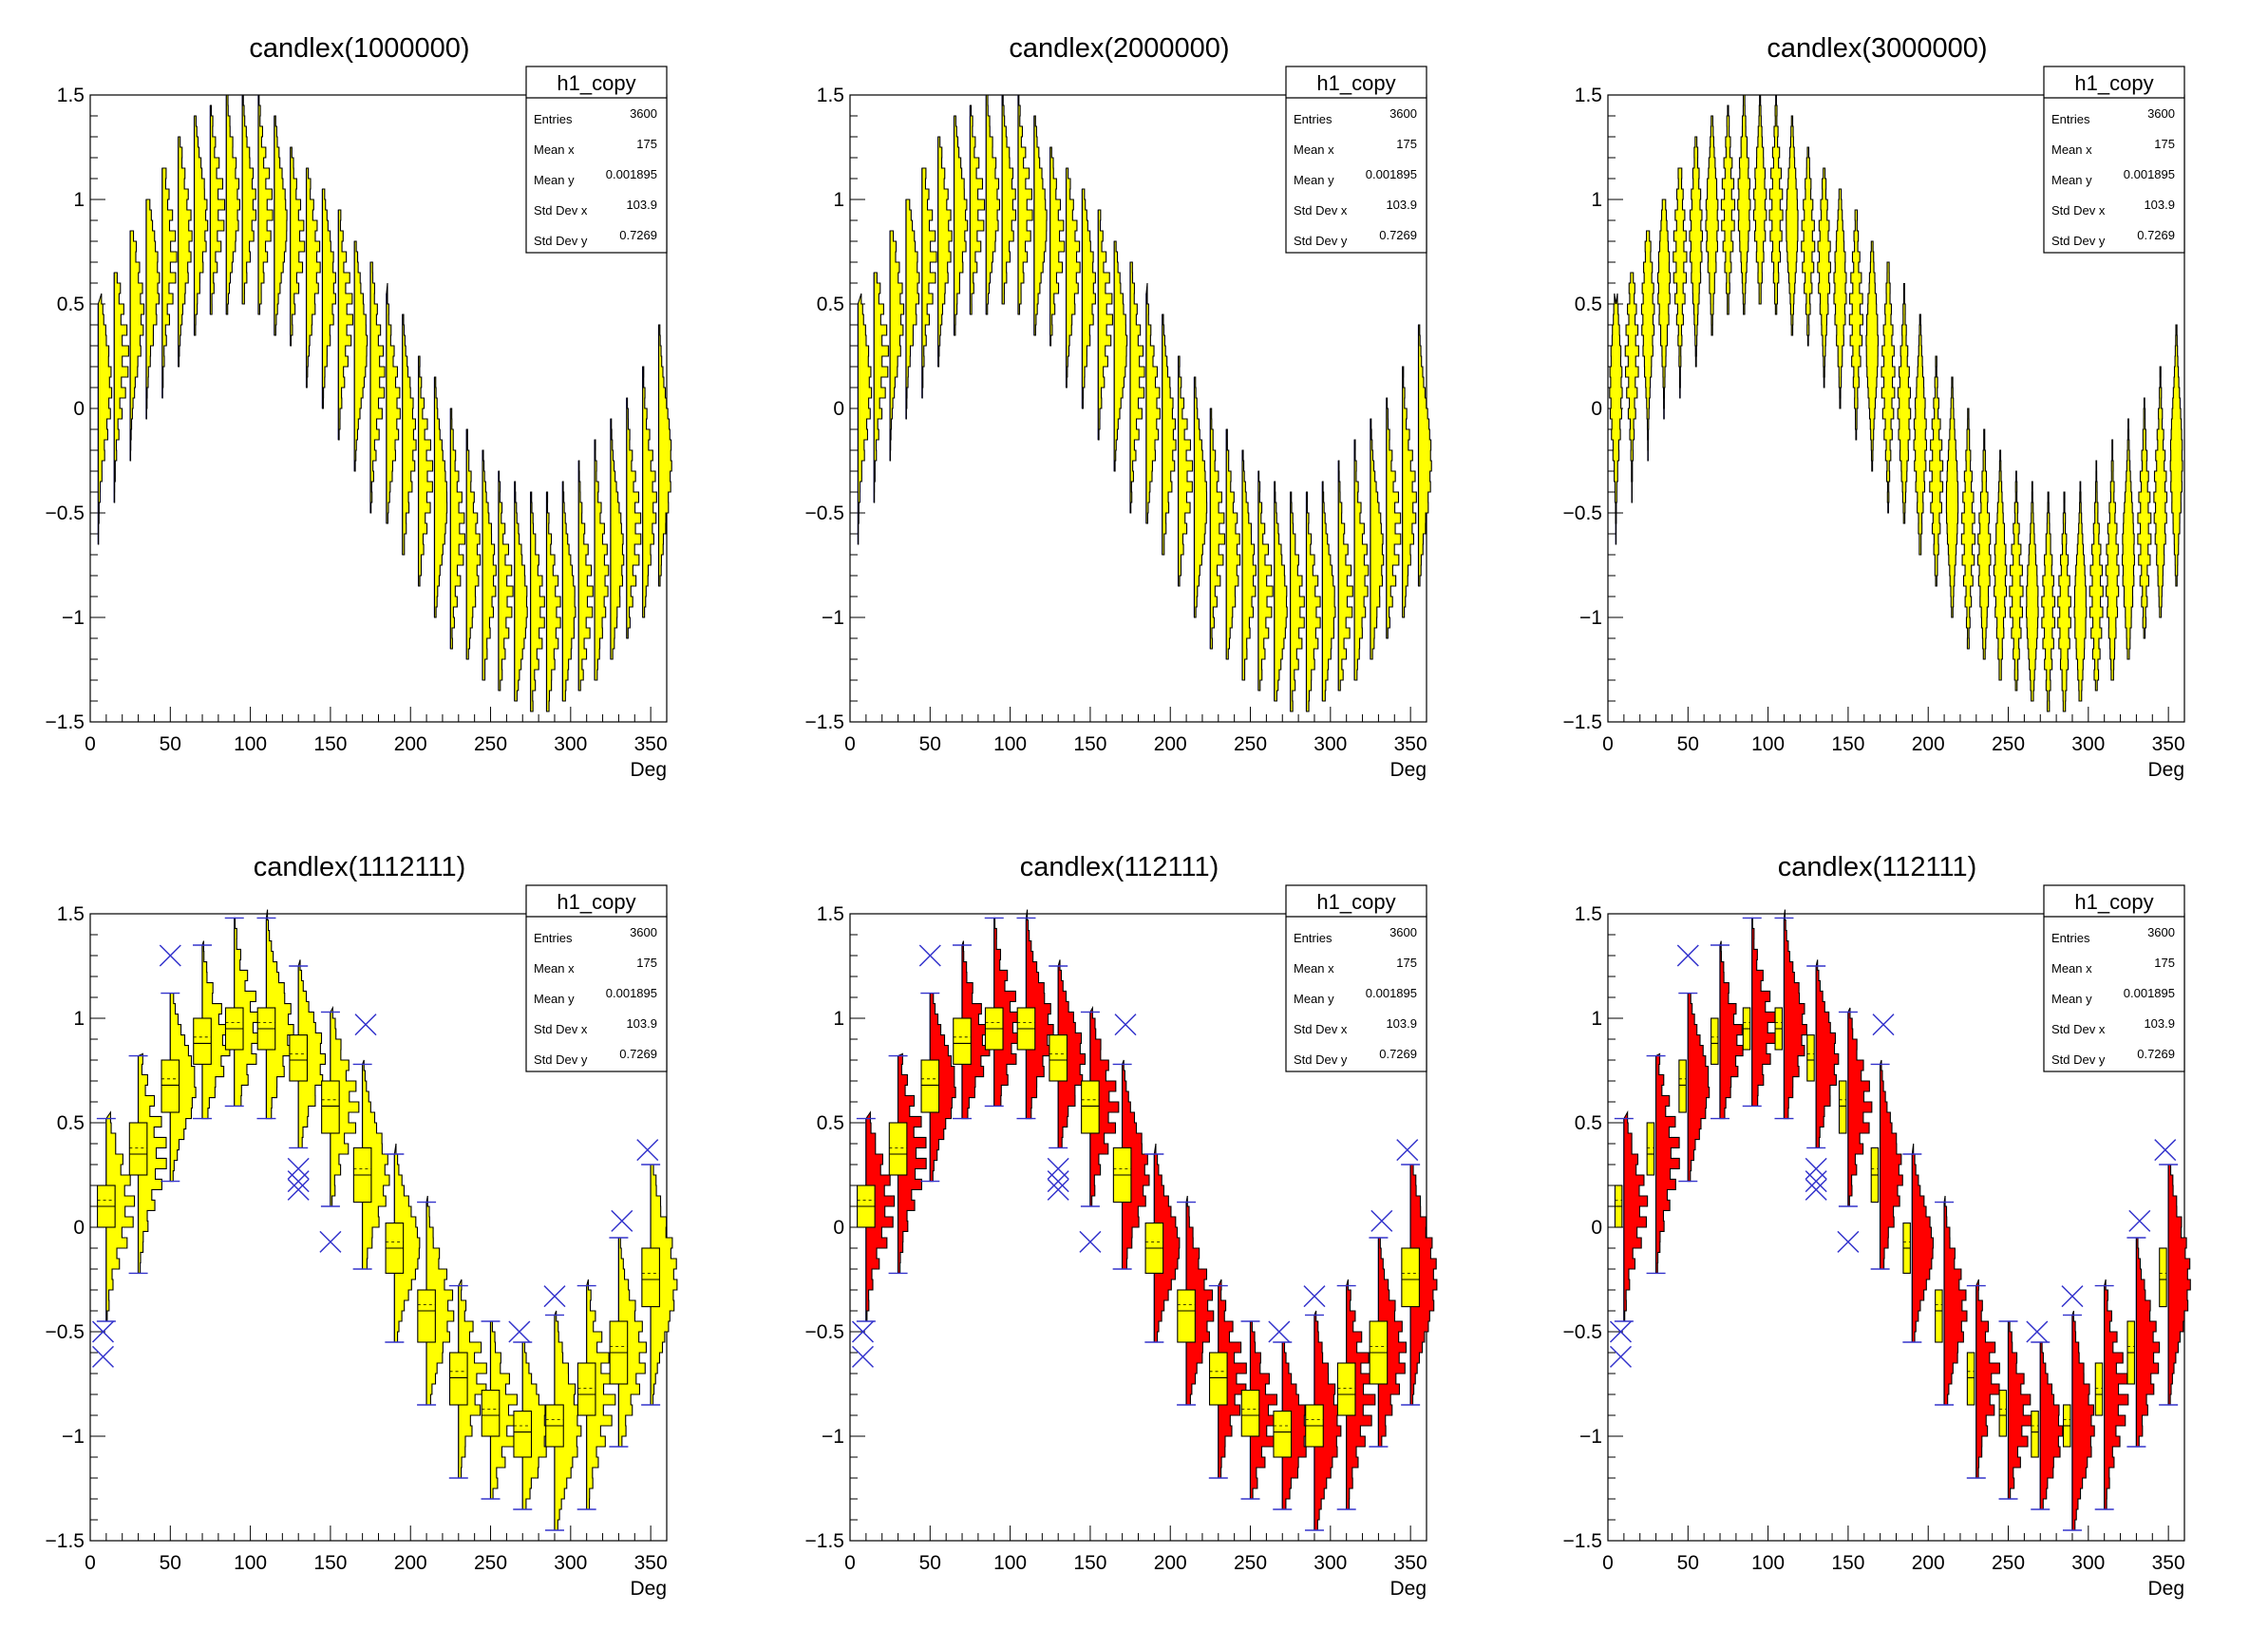 The width and height of the screenshot is (2268, 1630). What do you see at coordinates (1398, 1054) in the screenshot?
I see `stats-value: 0.7269` at bounding box center [1398, 1054].